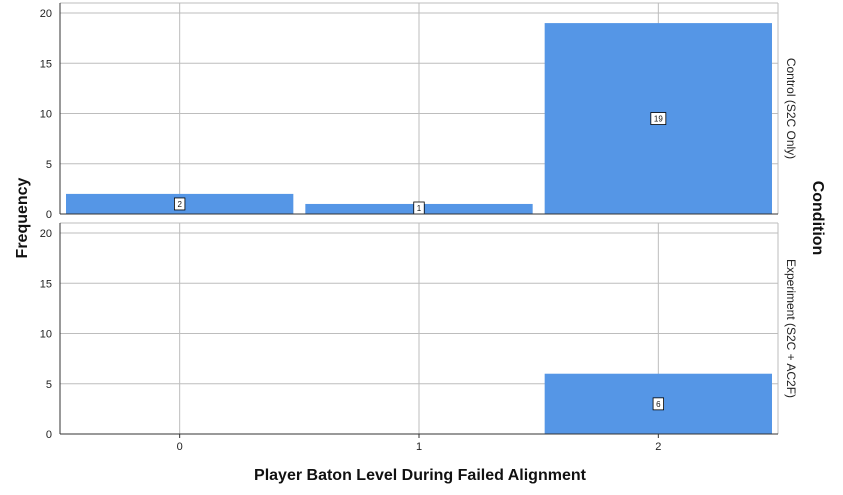 The width and height of the screenshot is (843, 495). What do you see at coordinates (22, 217) in the screenshot?
I see `y-axis-title: Frequency` at bounding box center [22, 217].